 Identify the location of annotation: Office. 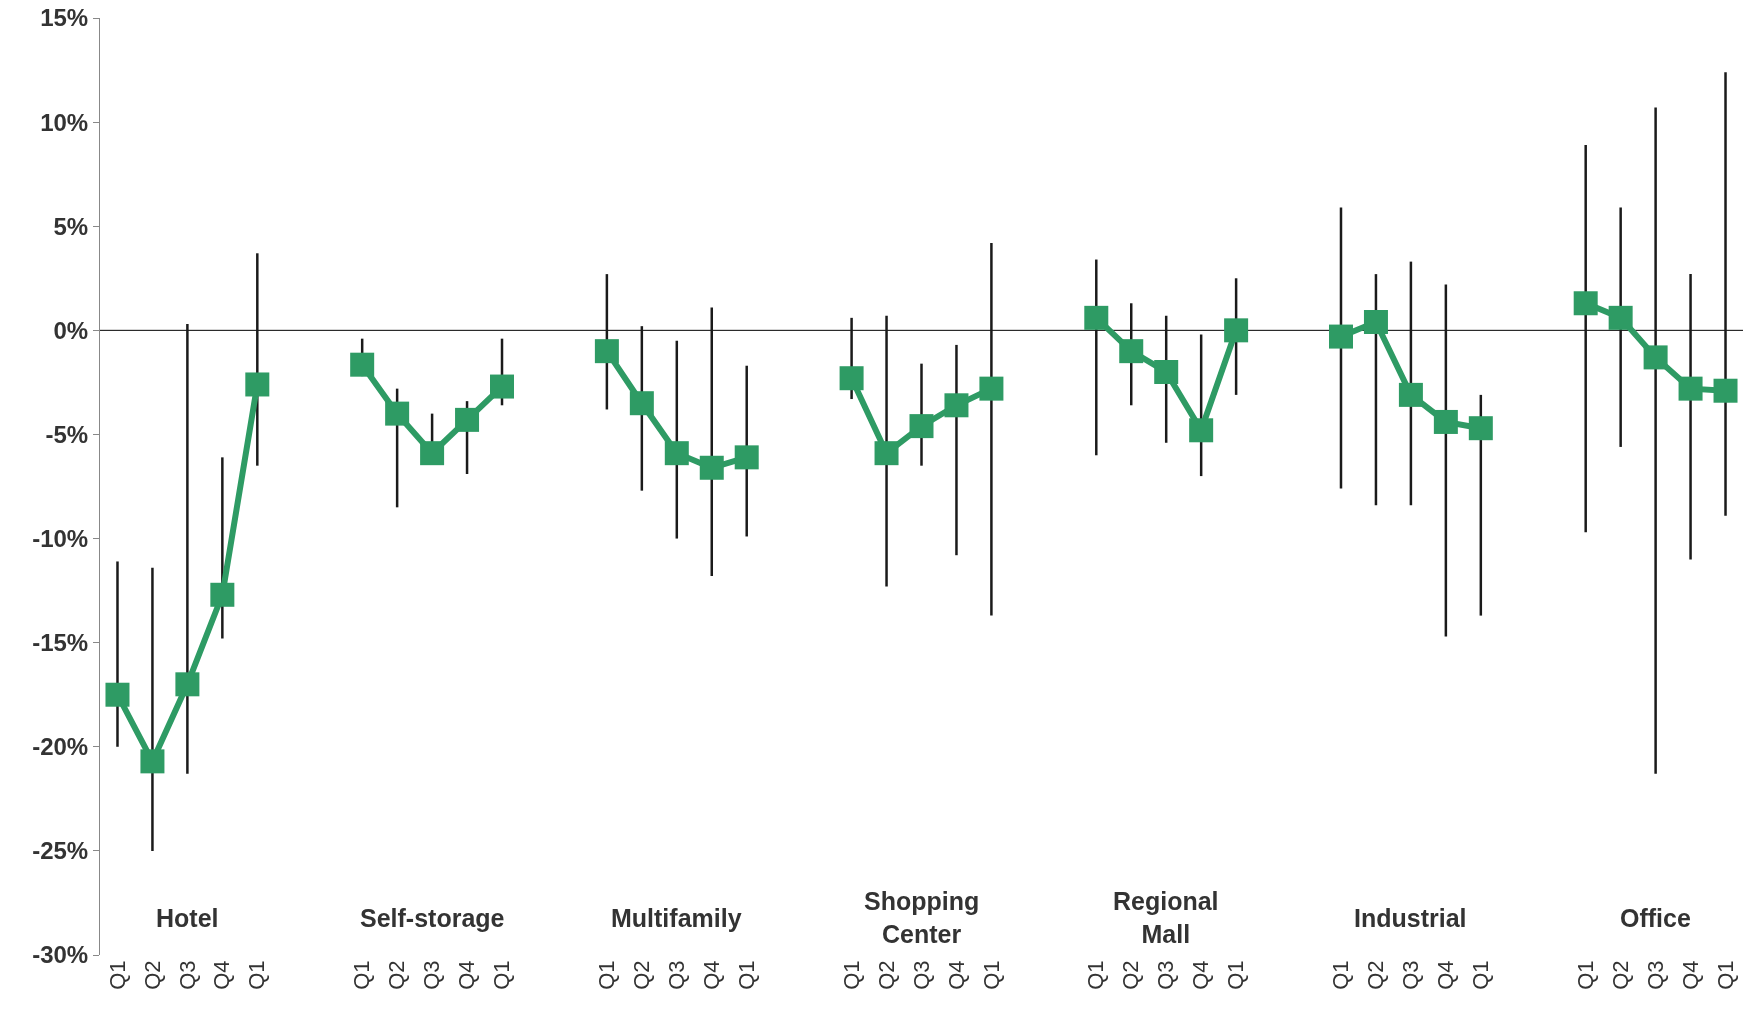
(1655, 918).